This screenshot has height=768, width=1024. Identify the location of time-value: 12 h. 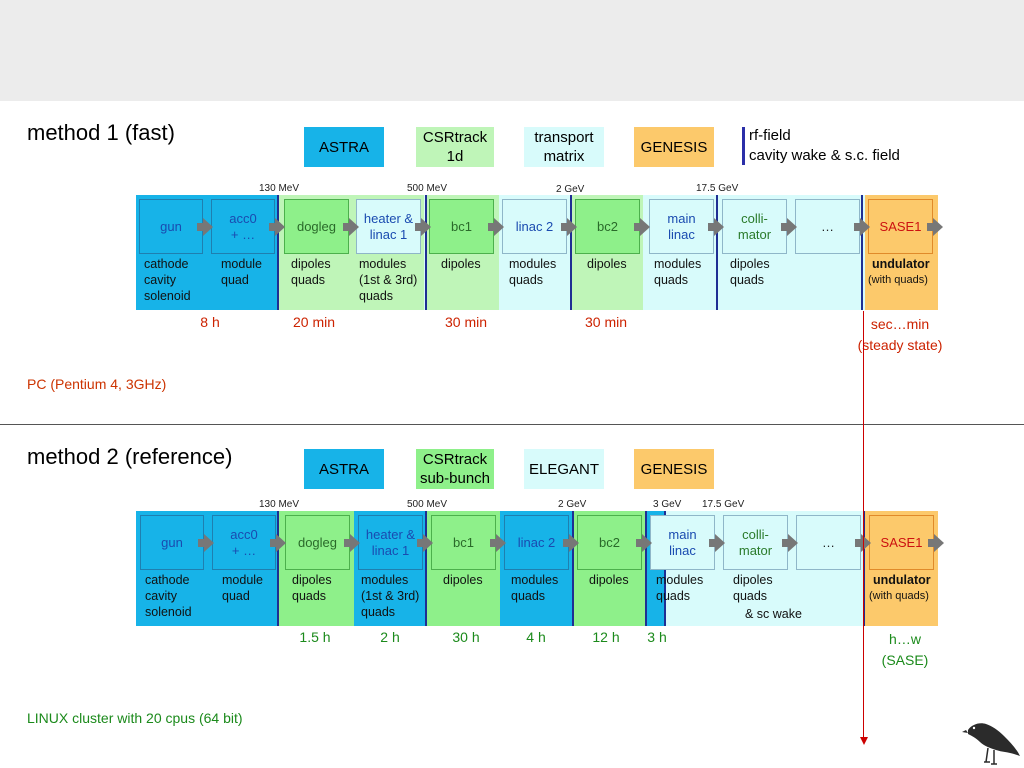
(606, 637).